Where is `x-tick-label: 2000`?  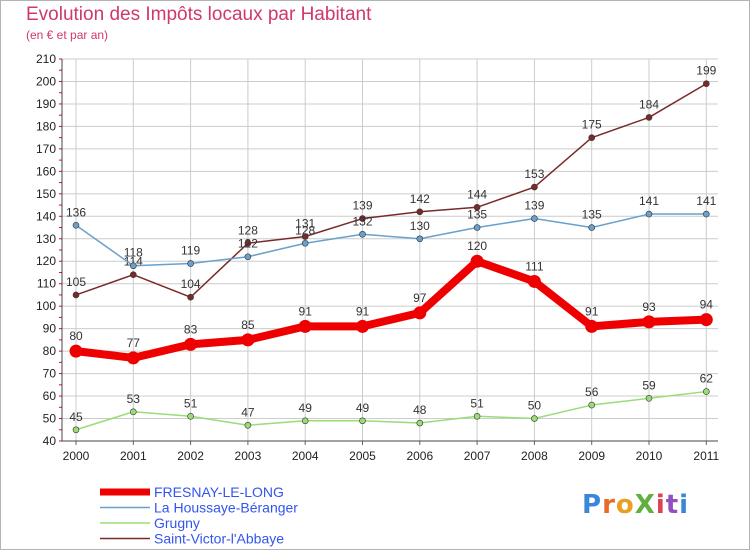 x-tick-label: 2000 is located at coordinates (76, 456).